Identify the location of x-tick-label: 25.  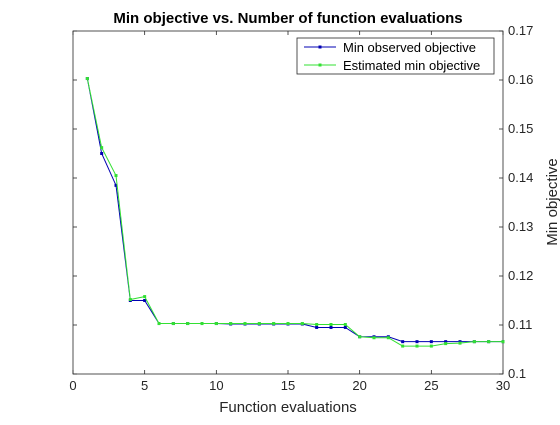
(431, 385).